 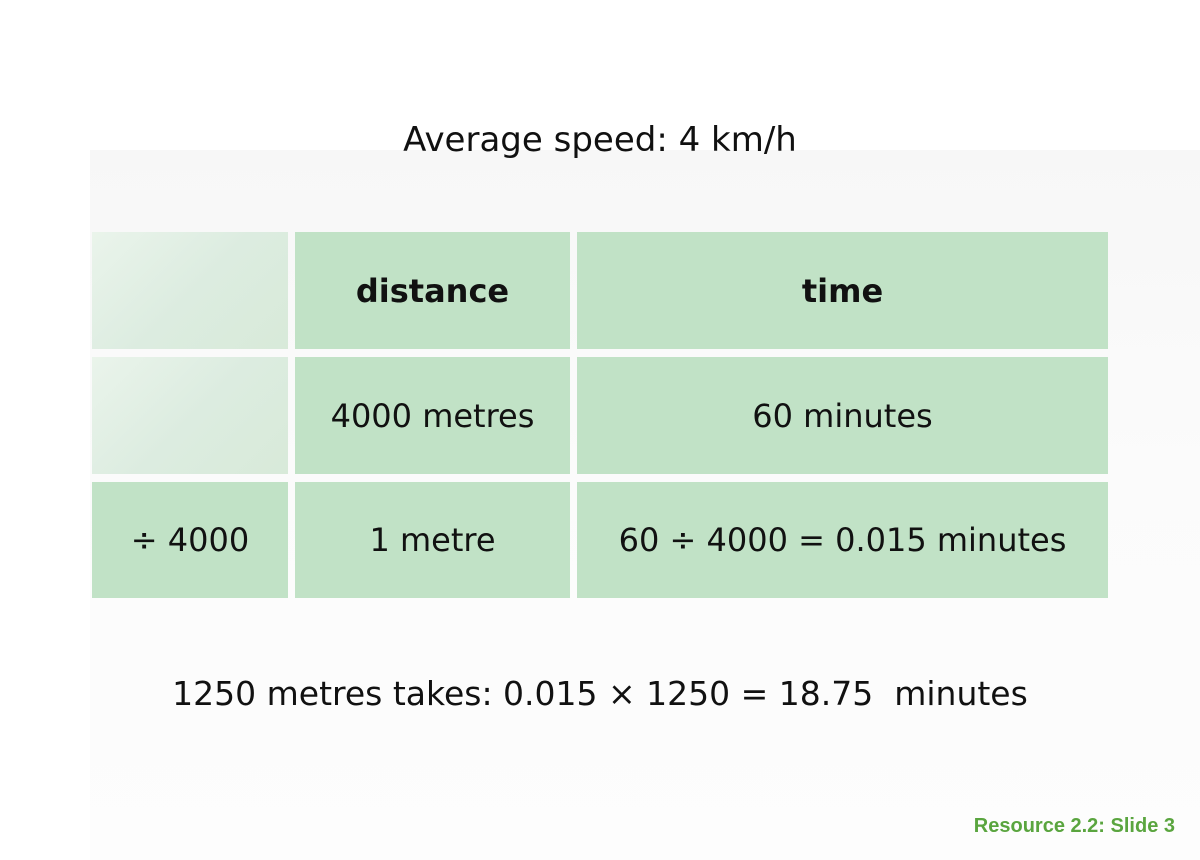 I want to click on row-2-time-cell: 60 ÷ 4000 = 0.015 minutes, so click(x=842, y=540).